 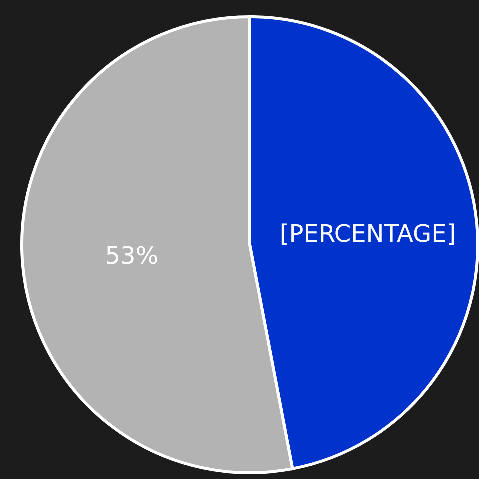 I want to click on data-label: 53%, so click(x=132, y=256).